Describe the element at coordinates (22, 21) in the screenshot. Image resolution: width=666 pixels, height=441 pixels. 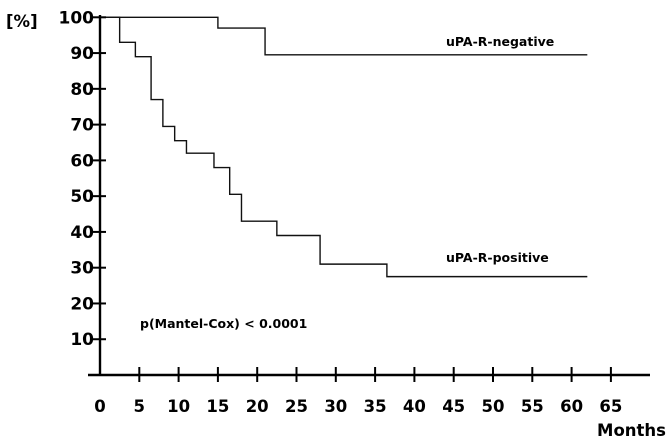
I see `y-axis-label: [%]` at that location.